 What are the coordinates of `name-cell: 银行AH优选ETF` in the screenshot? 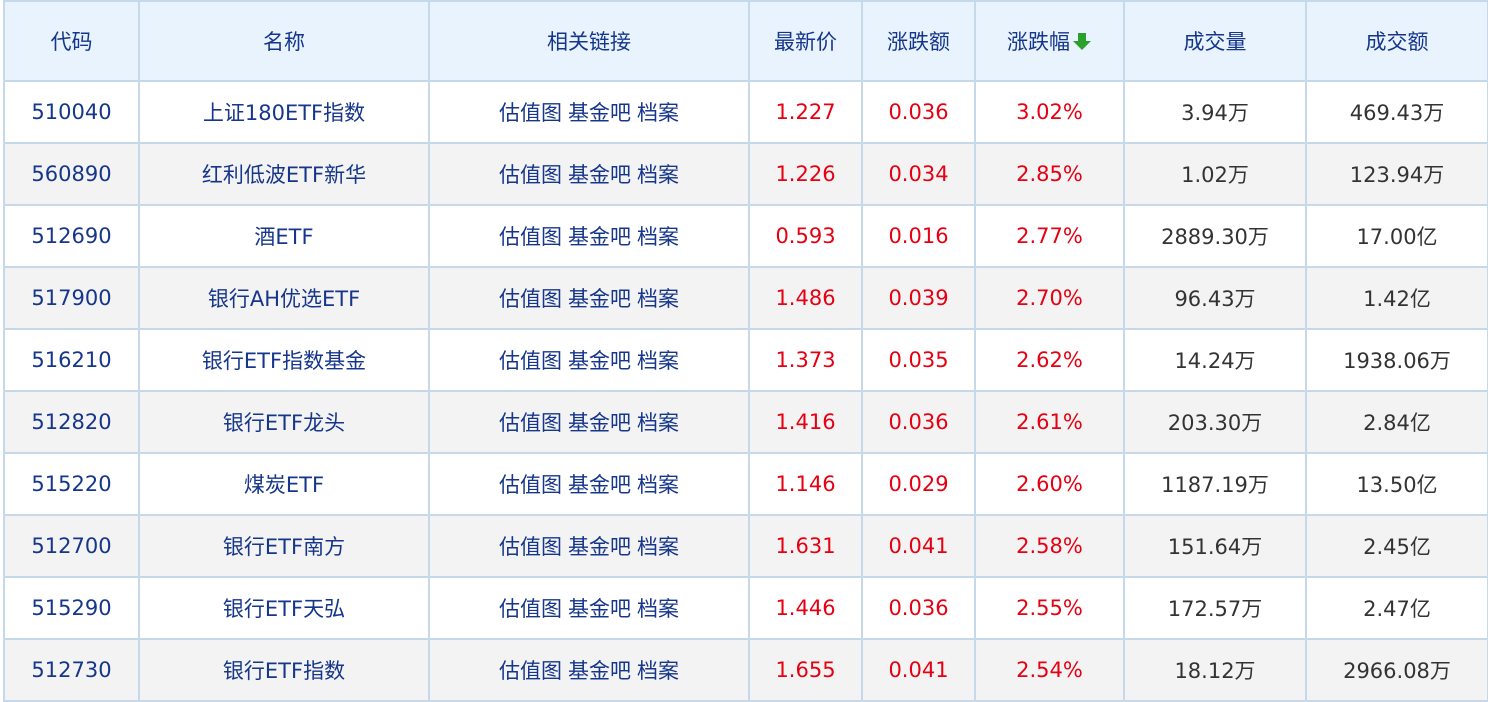 It's located at (284, 298).